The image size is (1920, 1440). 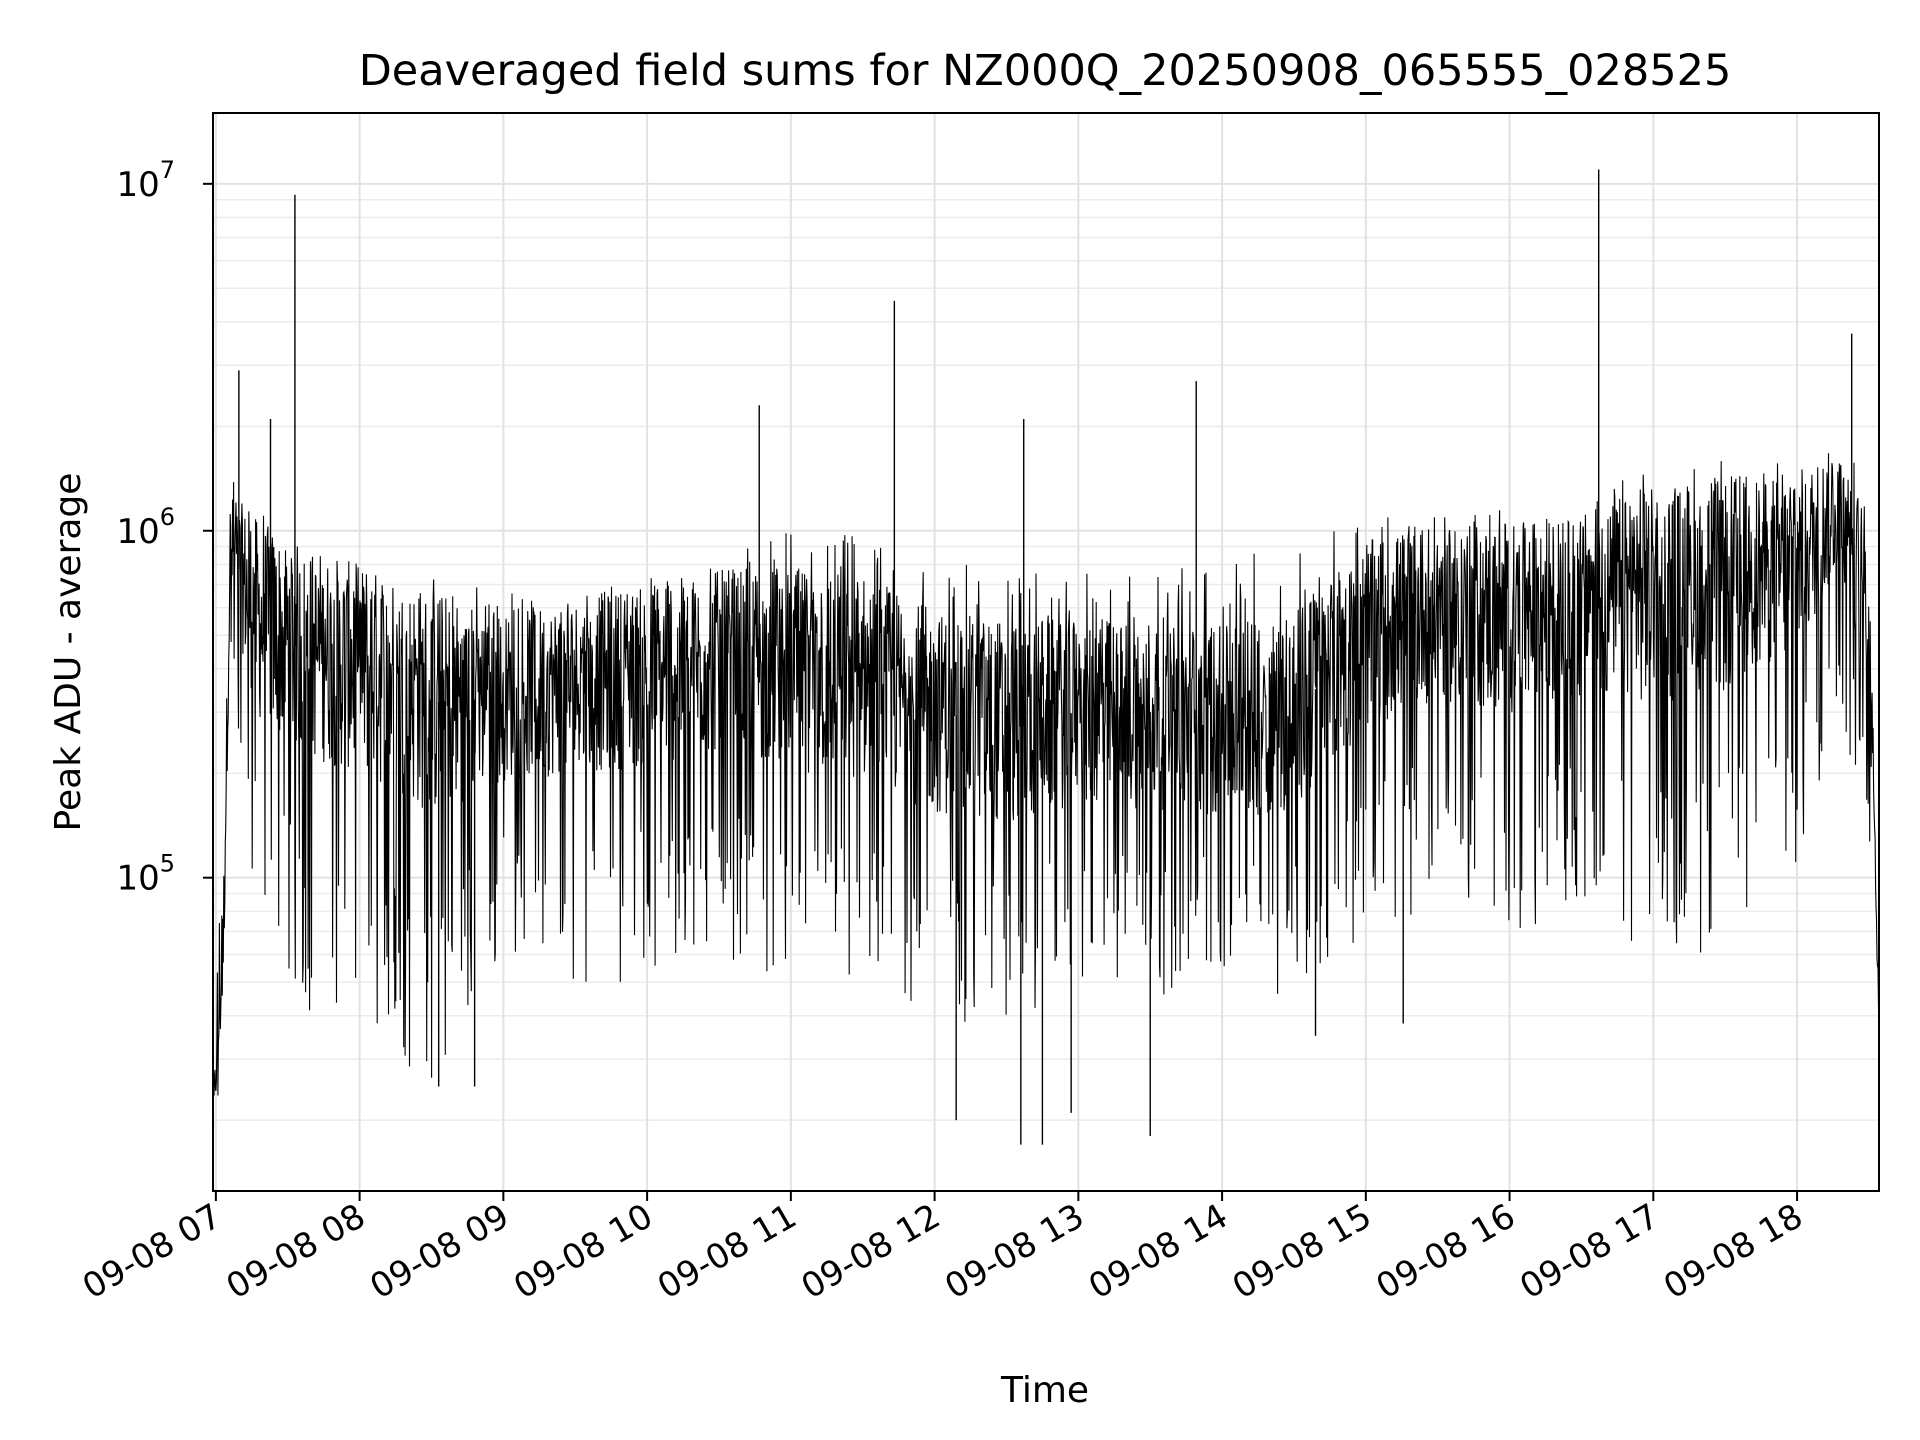 What do you see at coordinates (145, 180) in the screenshot?
I see `y-tick-label: 10⁷` at bounding box center [145, 180].